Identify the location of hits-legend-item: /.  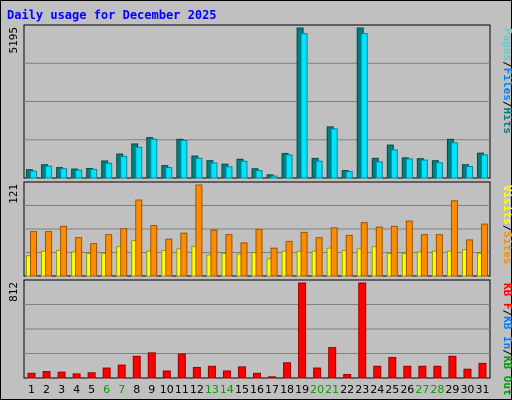
(506, 104).